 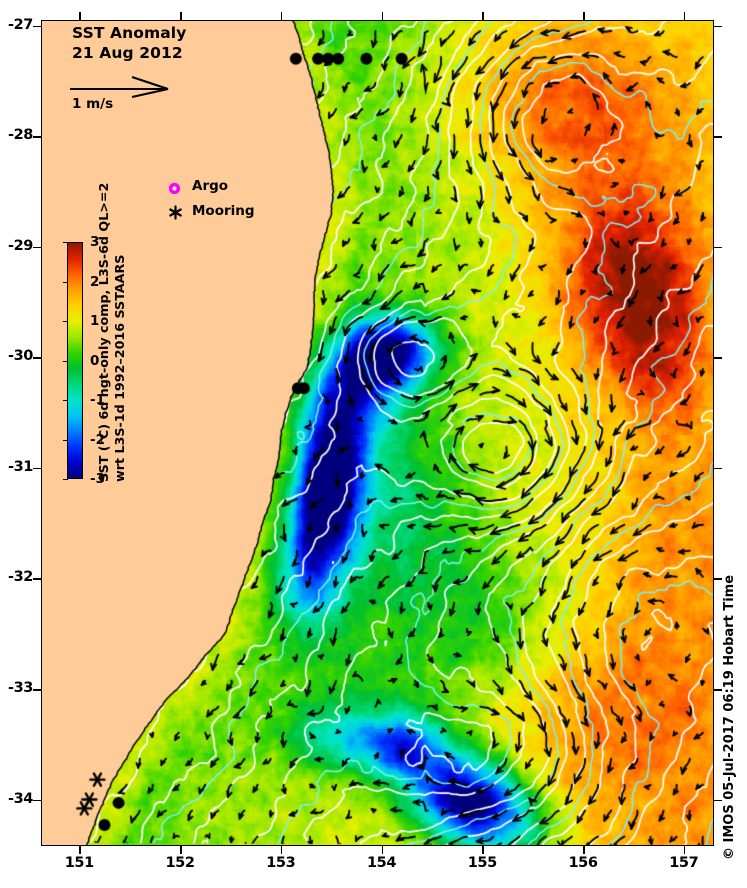 What do you see at coordinates (174, 188) in the screenshot?
I see `argo-marker-icon` at bounding box center [174, 188].